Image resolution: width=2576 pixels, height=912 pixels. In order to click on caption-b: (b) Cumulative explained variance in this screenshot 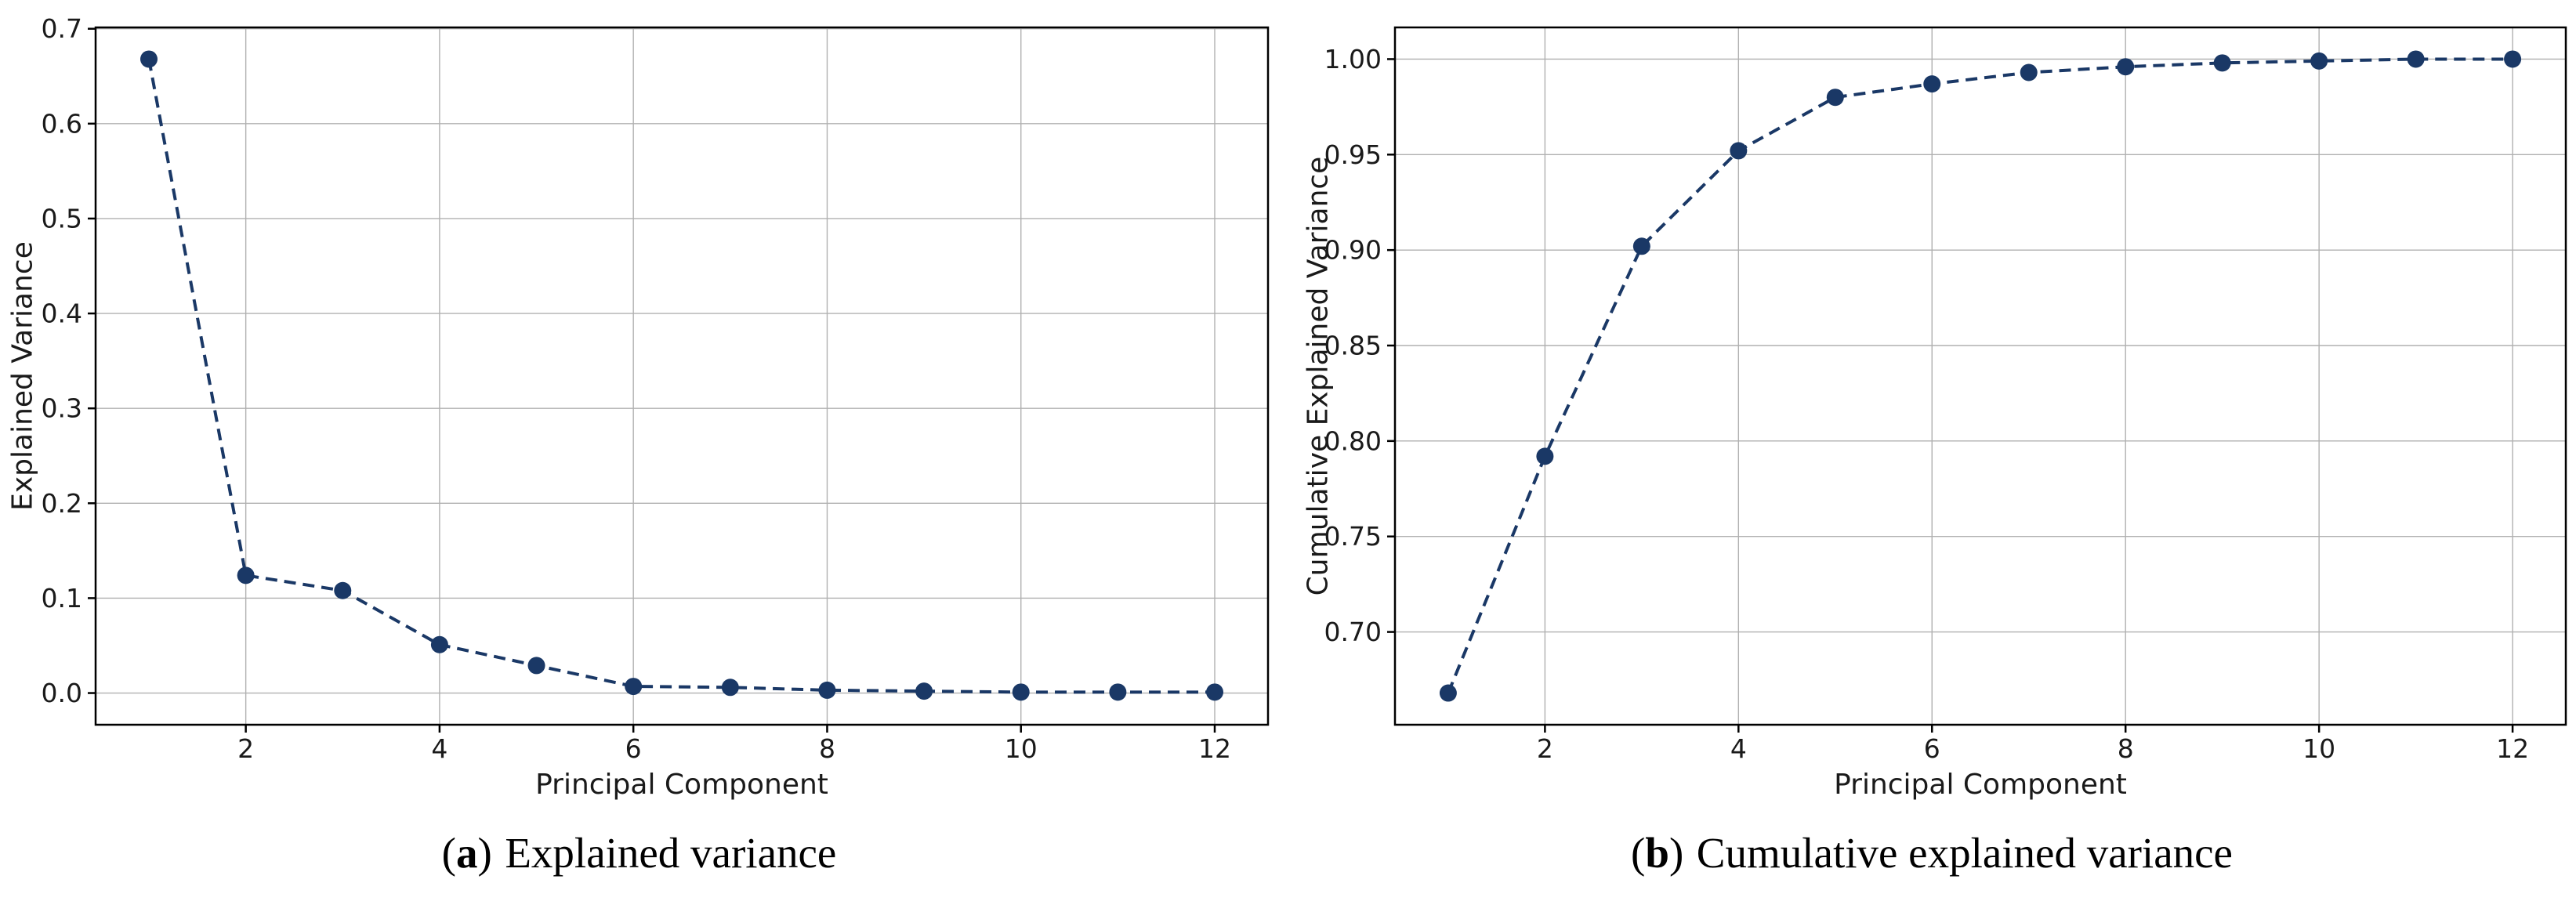, I will do `click(1931, 853)`.